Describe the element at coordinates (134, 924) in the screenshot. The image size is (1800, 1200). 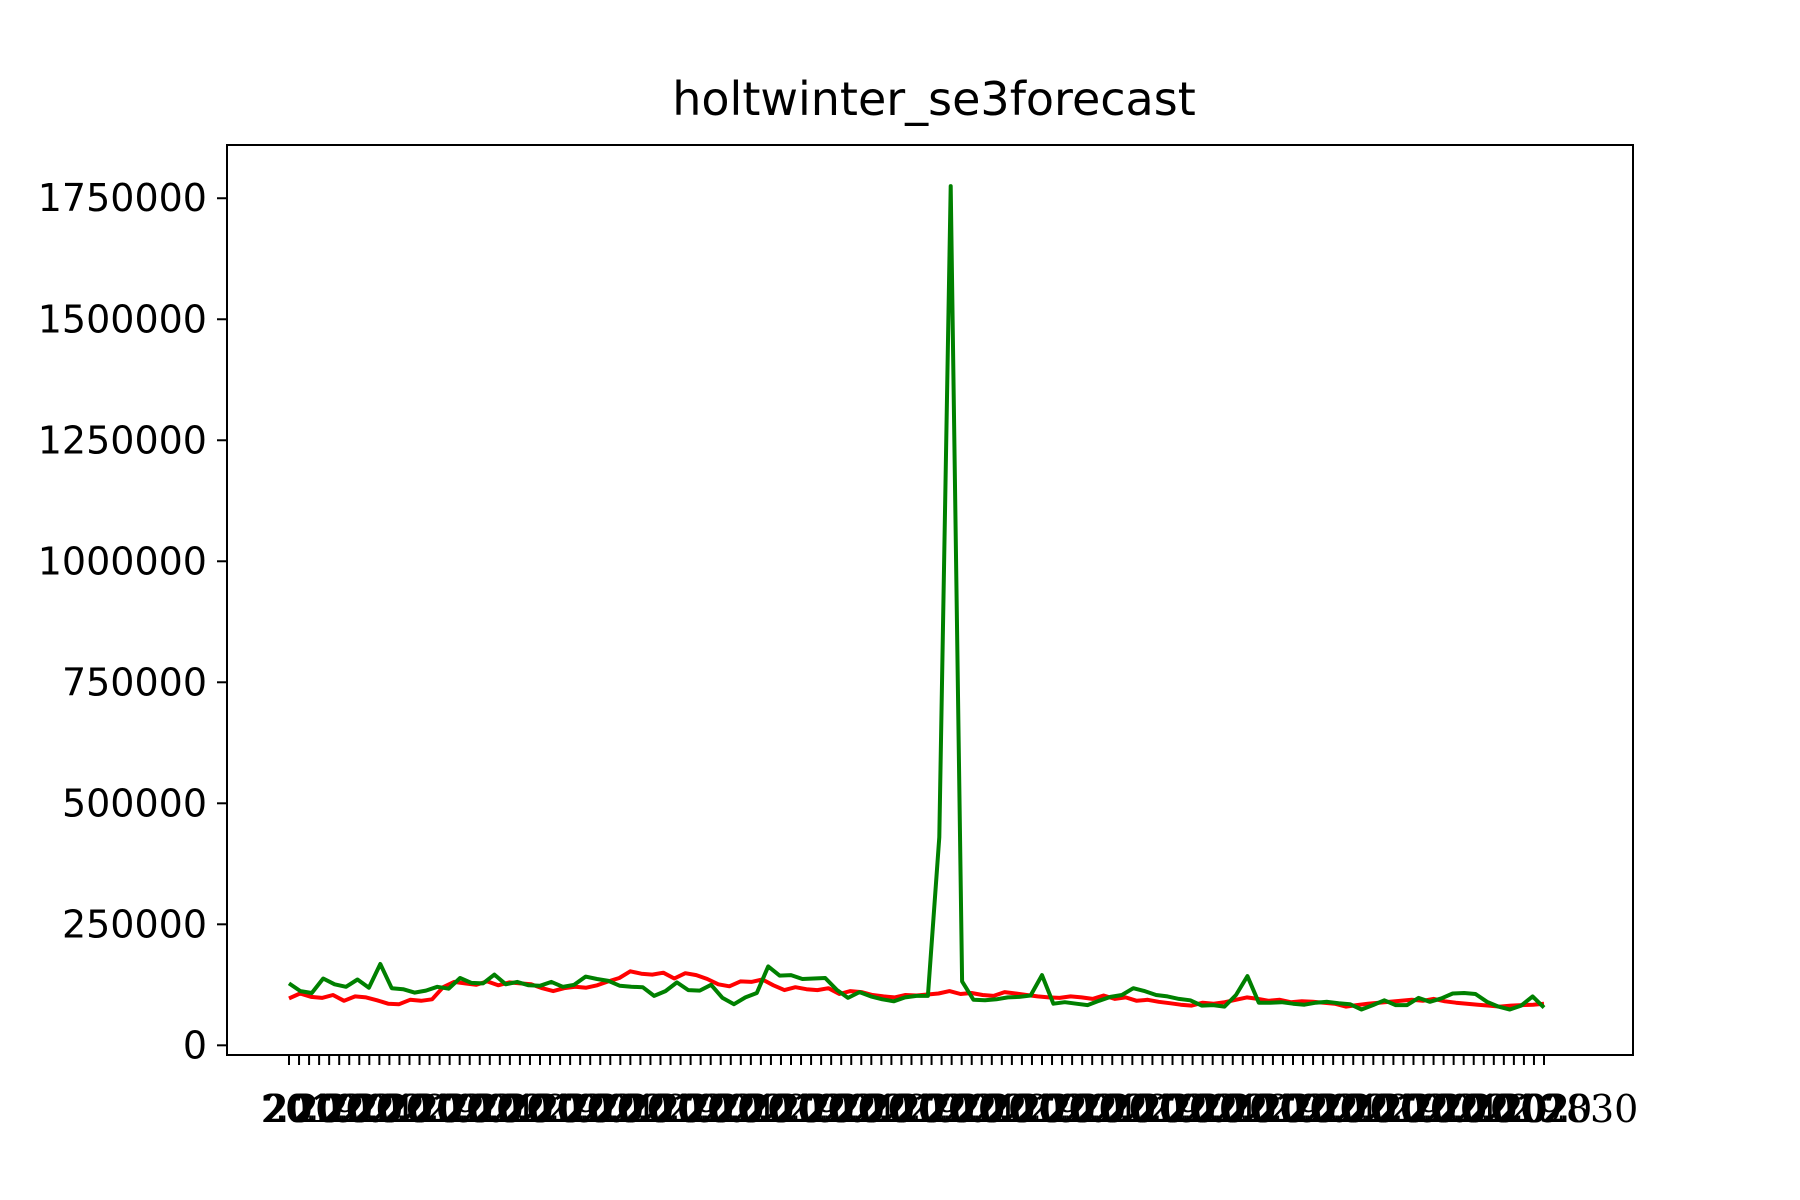
I see `y-tick-label: 250000` at that location.